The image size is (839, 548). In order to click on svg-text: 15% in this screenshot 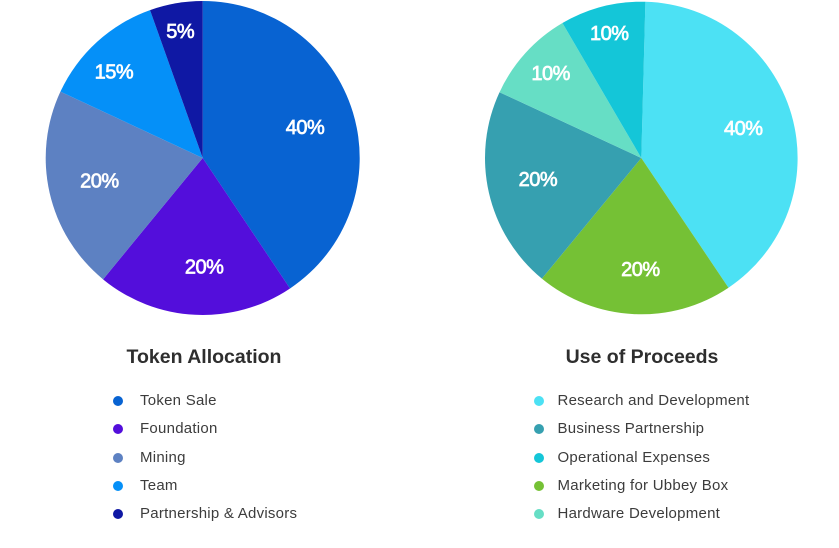, I will do `click(114, 73)`.